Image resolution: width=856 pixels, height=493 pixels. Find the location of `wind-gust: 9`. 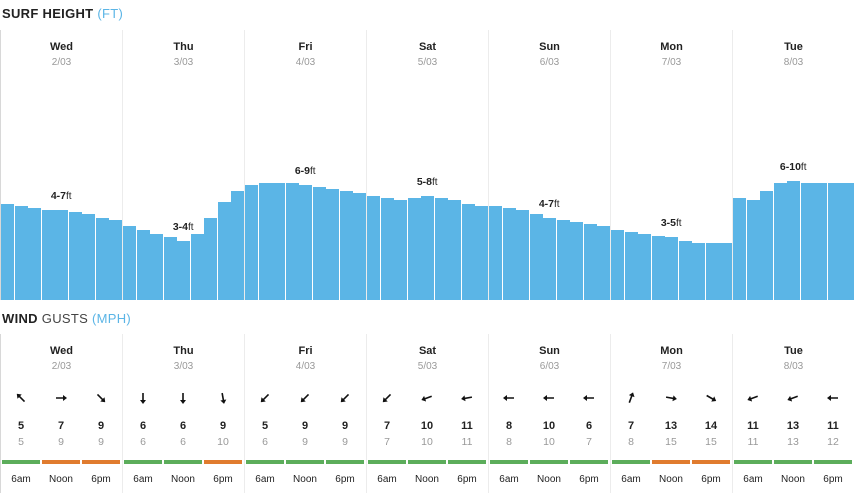

wind-gust: 9 is located at coordinates (305, 442).